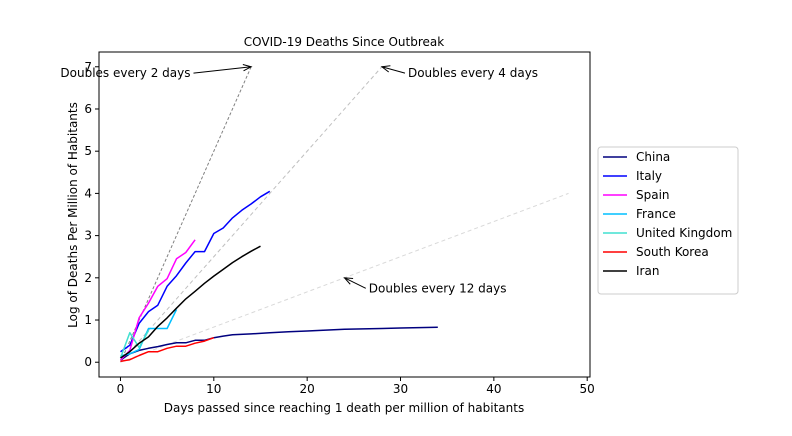 This screenshot has width=792, height=436. I want to click on legend-label-united-kingdom: United Kingdom, so click(684, 233).